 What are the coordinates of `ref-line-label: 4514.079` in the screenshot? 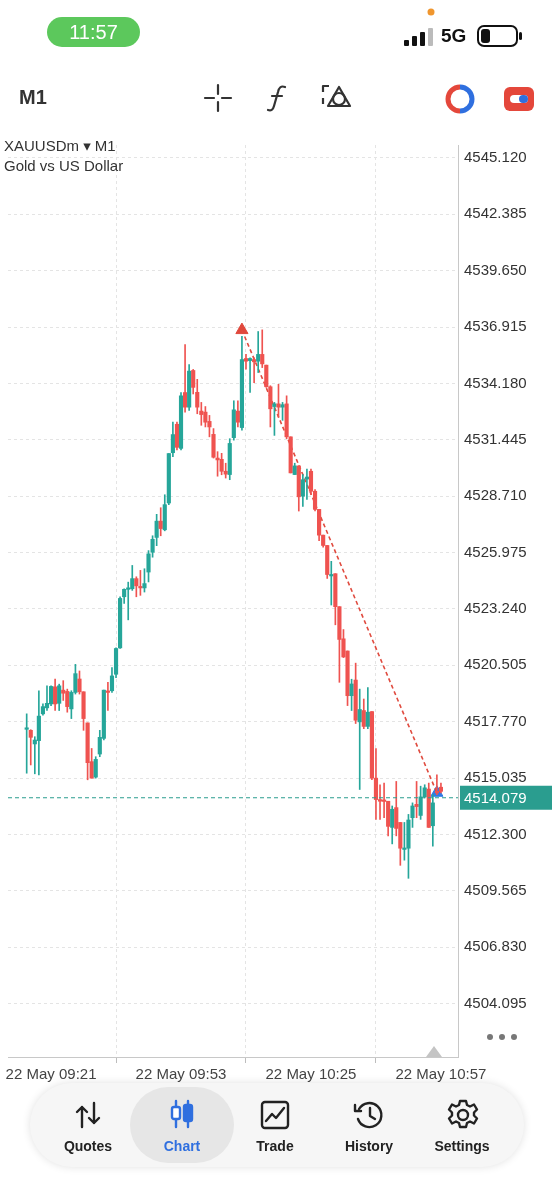 It's located at (495, 797).